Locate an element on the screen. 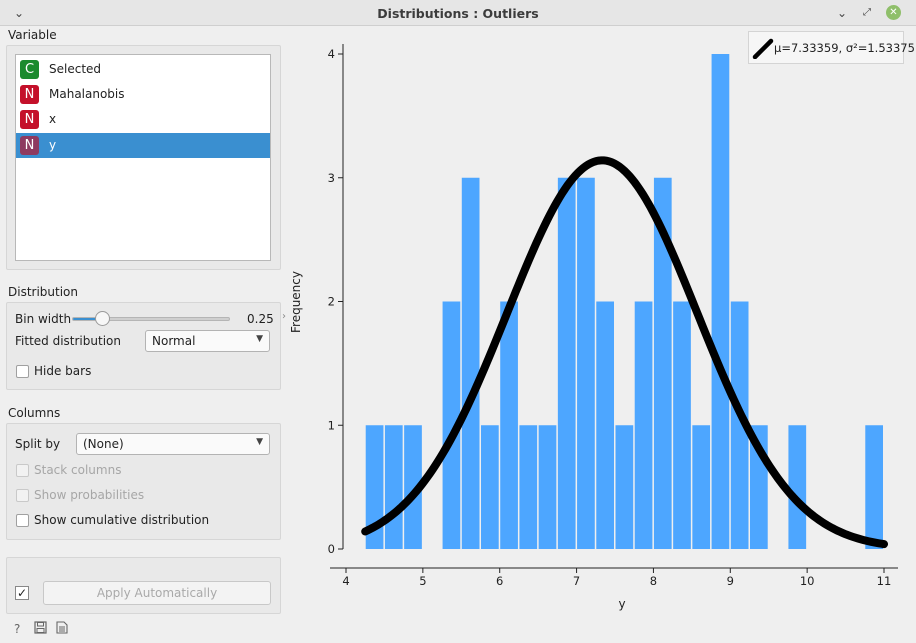  hide-bars-checkbox is located at coordinates (22, 371).